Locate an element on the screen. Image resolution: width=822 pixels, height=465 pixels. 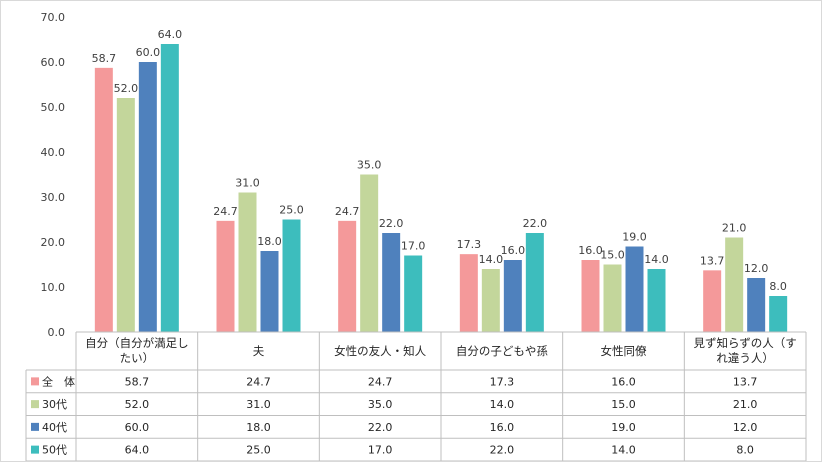
table-cell-value: 15.0 is located at coordinates (623, 404).